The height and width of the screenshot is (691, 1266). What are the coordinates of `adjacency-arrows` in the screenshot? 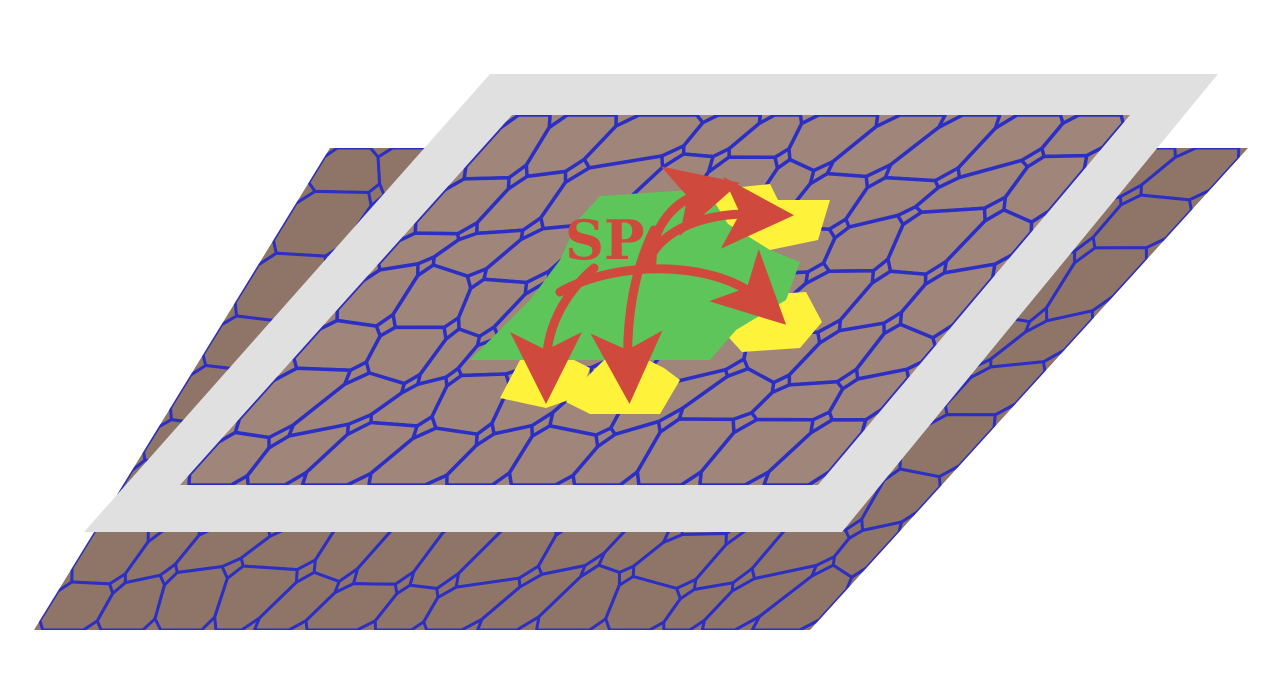 It's located at (652, 285).